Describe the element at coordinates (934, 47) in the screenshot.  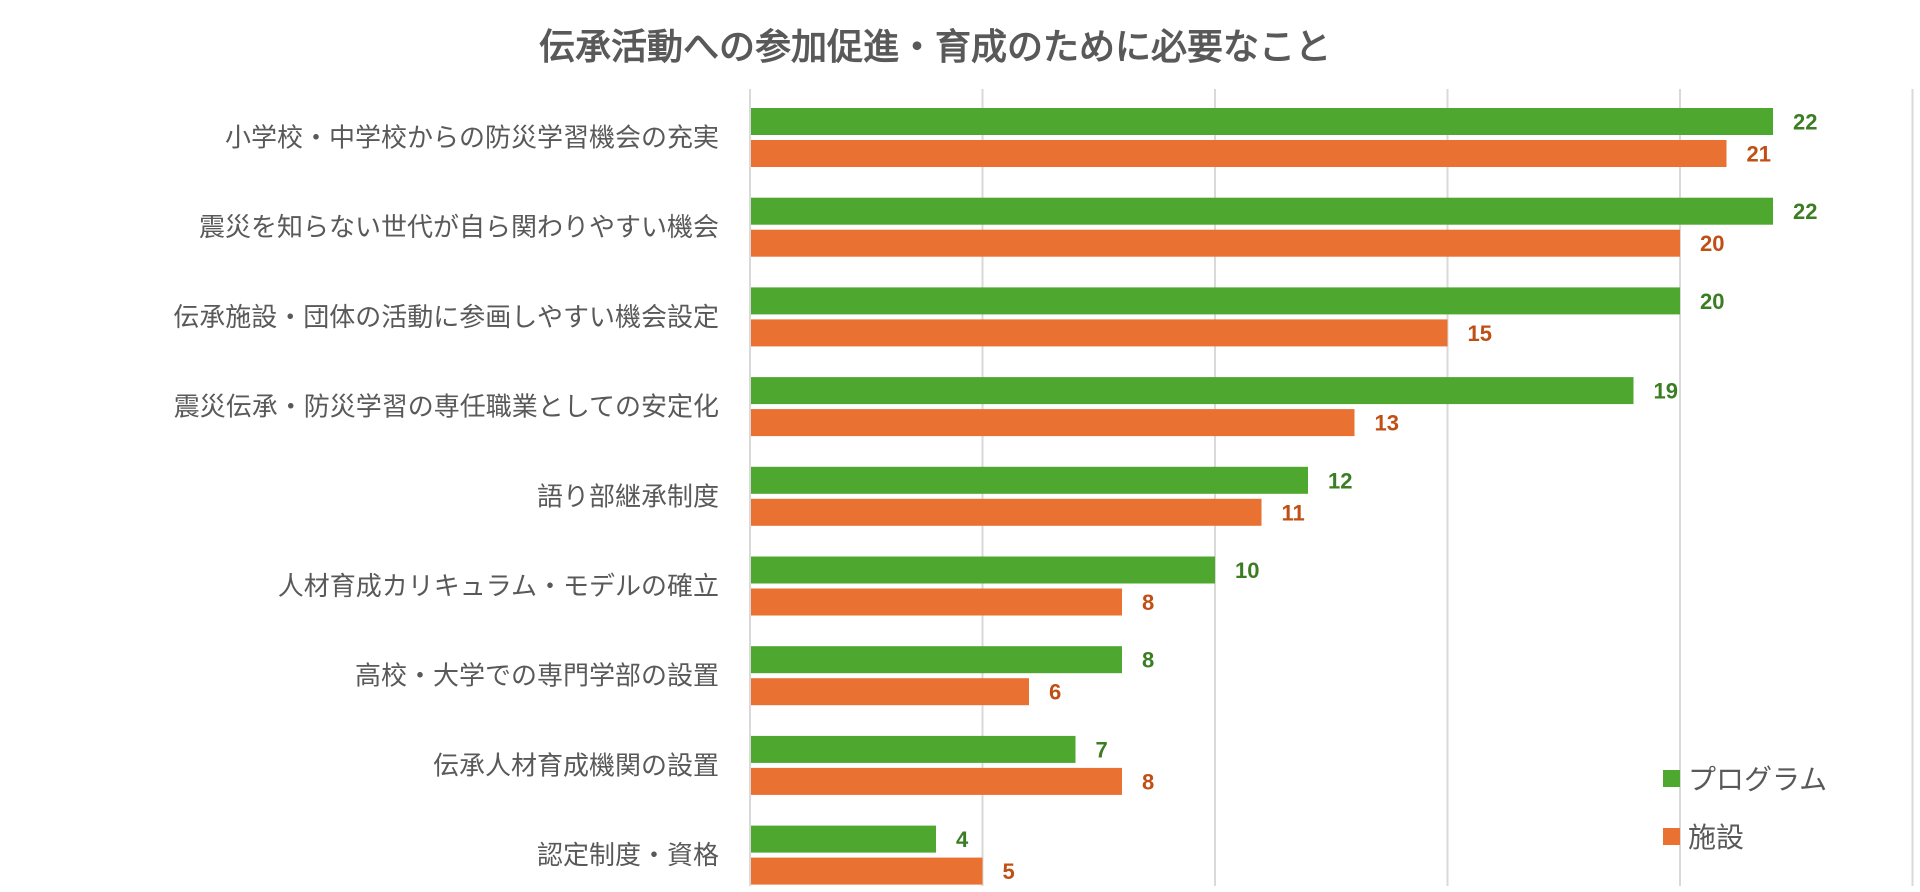
I see `chart-title: 伝承活動への参加促進・育成のために必要なこと` at that location.